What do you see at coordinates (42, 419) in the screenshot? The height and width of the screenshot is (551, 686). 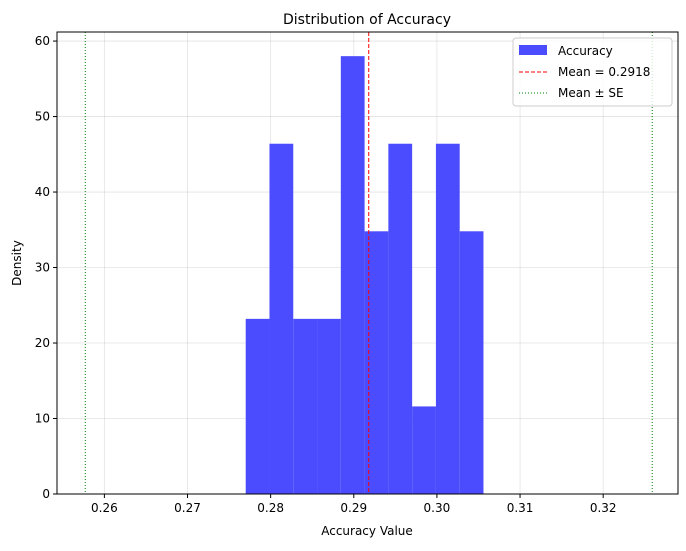 I see `y-tick-label: 10` at bounding box center [42, 419].